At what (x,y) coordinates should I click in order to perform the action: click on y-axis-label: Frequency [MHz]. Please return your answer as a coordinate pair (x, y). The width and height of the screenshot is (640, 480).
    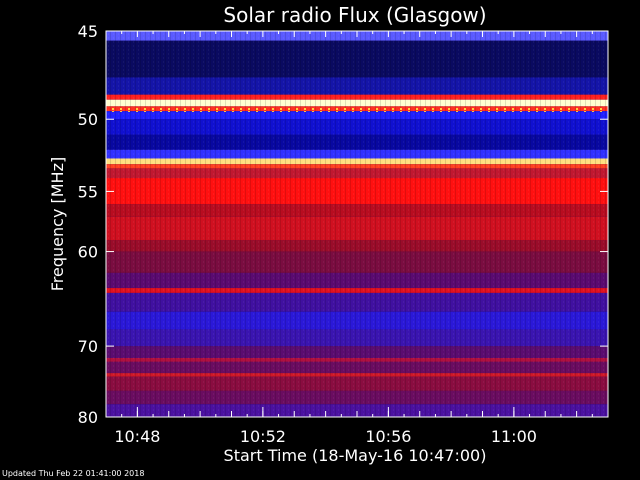
    Looking at the image, I should click on (57, 224).